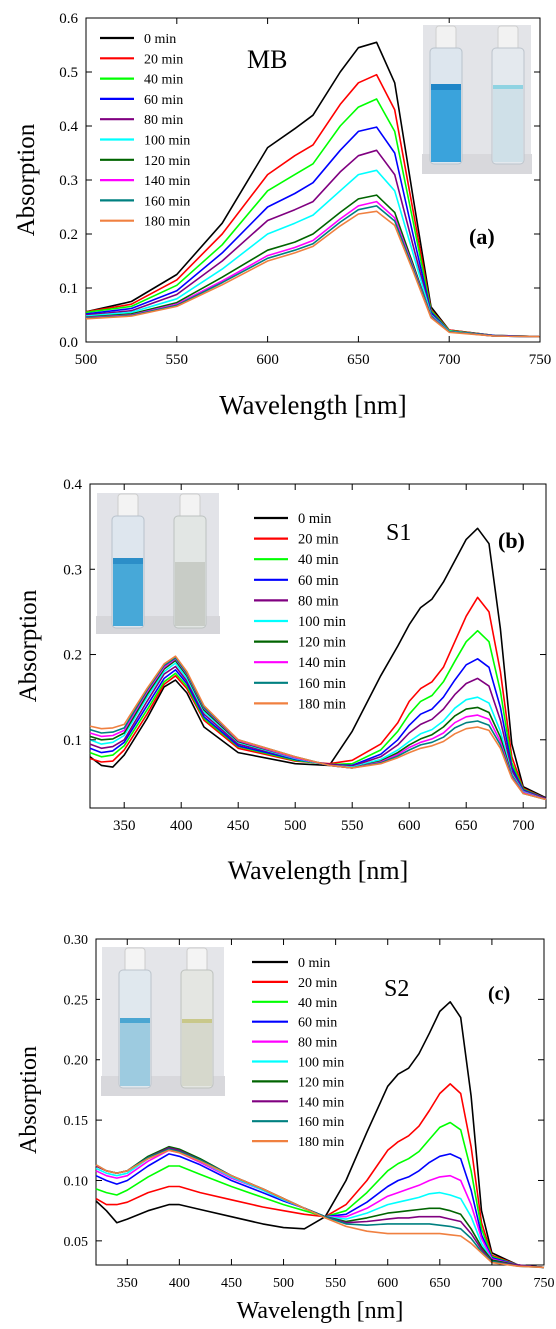 This screenshot has height=1329, width=556. Describe the element at coordinates (396, 989) in the screenshot. I see `sample-label: S2` at that location.